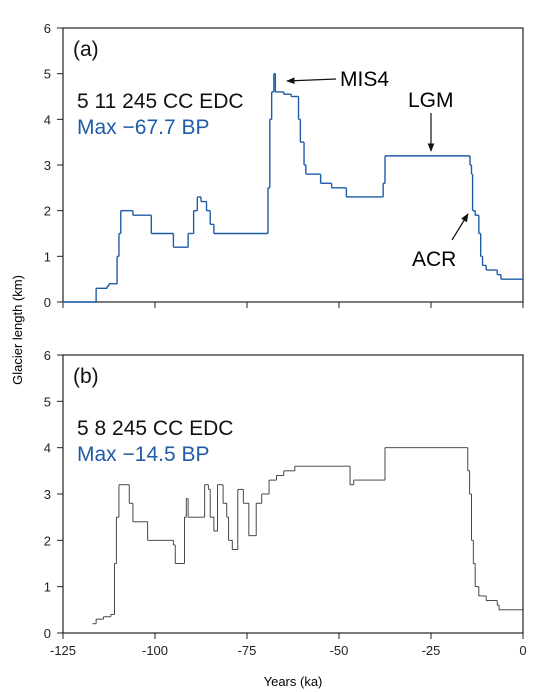  Describe the element at coordinates (377, 159) in the screenshot. I see `annotation-arrows` at that location.